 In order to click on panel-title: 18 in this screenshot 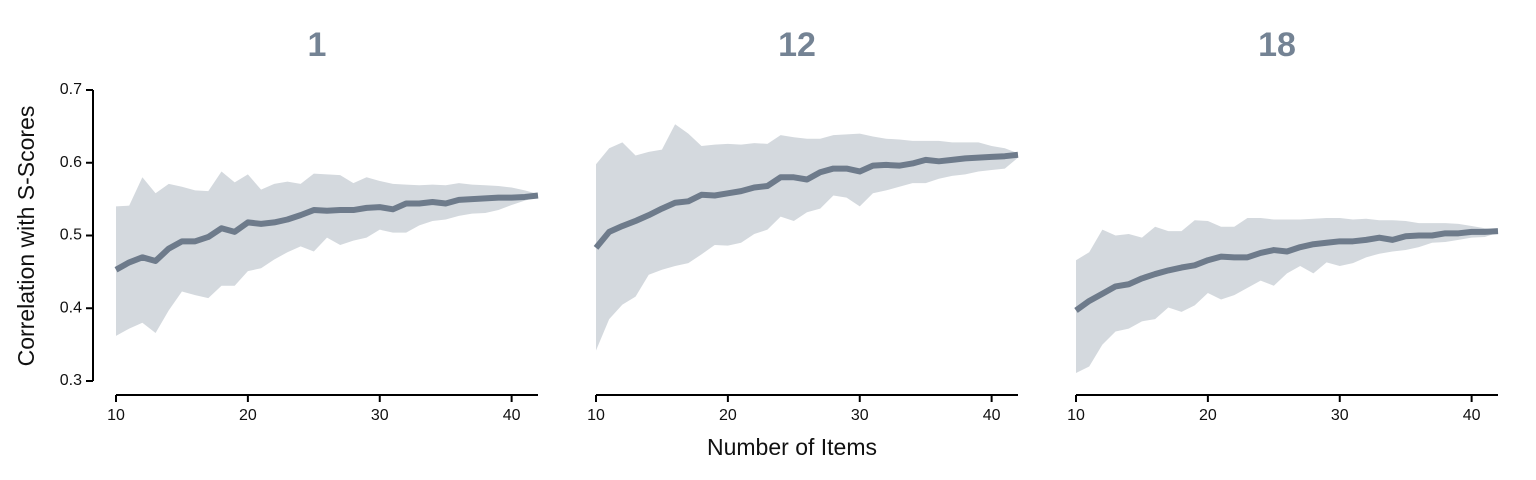, I will do `click(1277, 45)`.